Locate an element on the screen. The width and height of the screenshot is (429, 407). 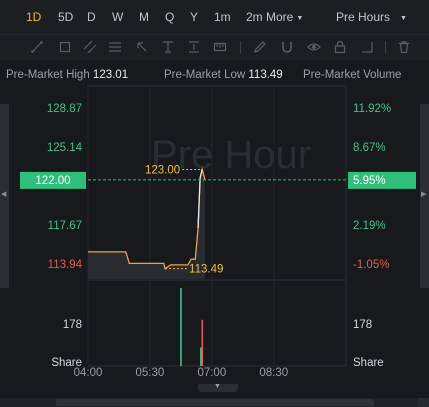
chart-watermark: Pre Hour is located at coordinates (231, 155).